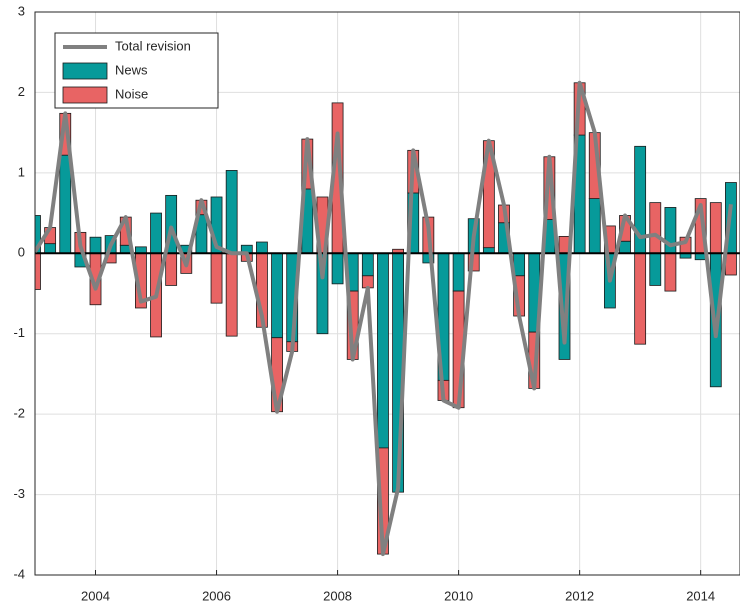 This screenshot has height=615, width=740. What do you see at coordinates (21, 10) in the screenshot?
I see `y-tick-label: 3` at bounding box center [21, 10].